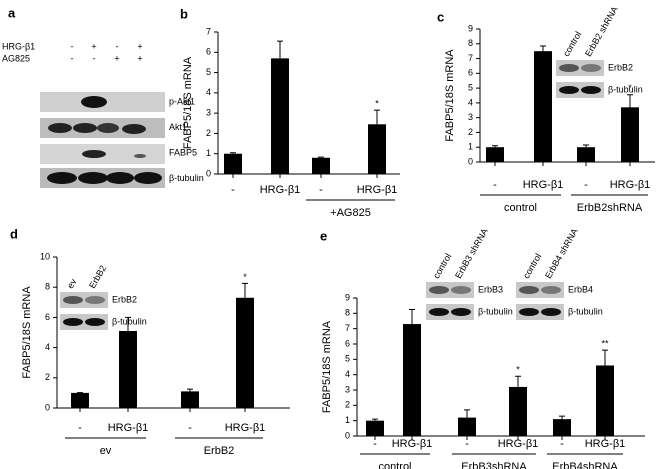  I want to click on group-label: ev, so click(106, 451).